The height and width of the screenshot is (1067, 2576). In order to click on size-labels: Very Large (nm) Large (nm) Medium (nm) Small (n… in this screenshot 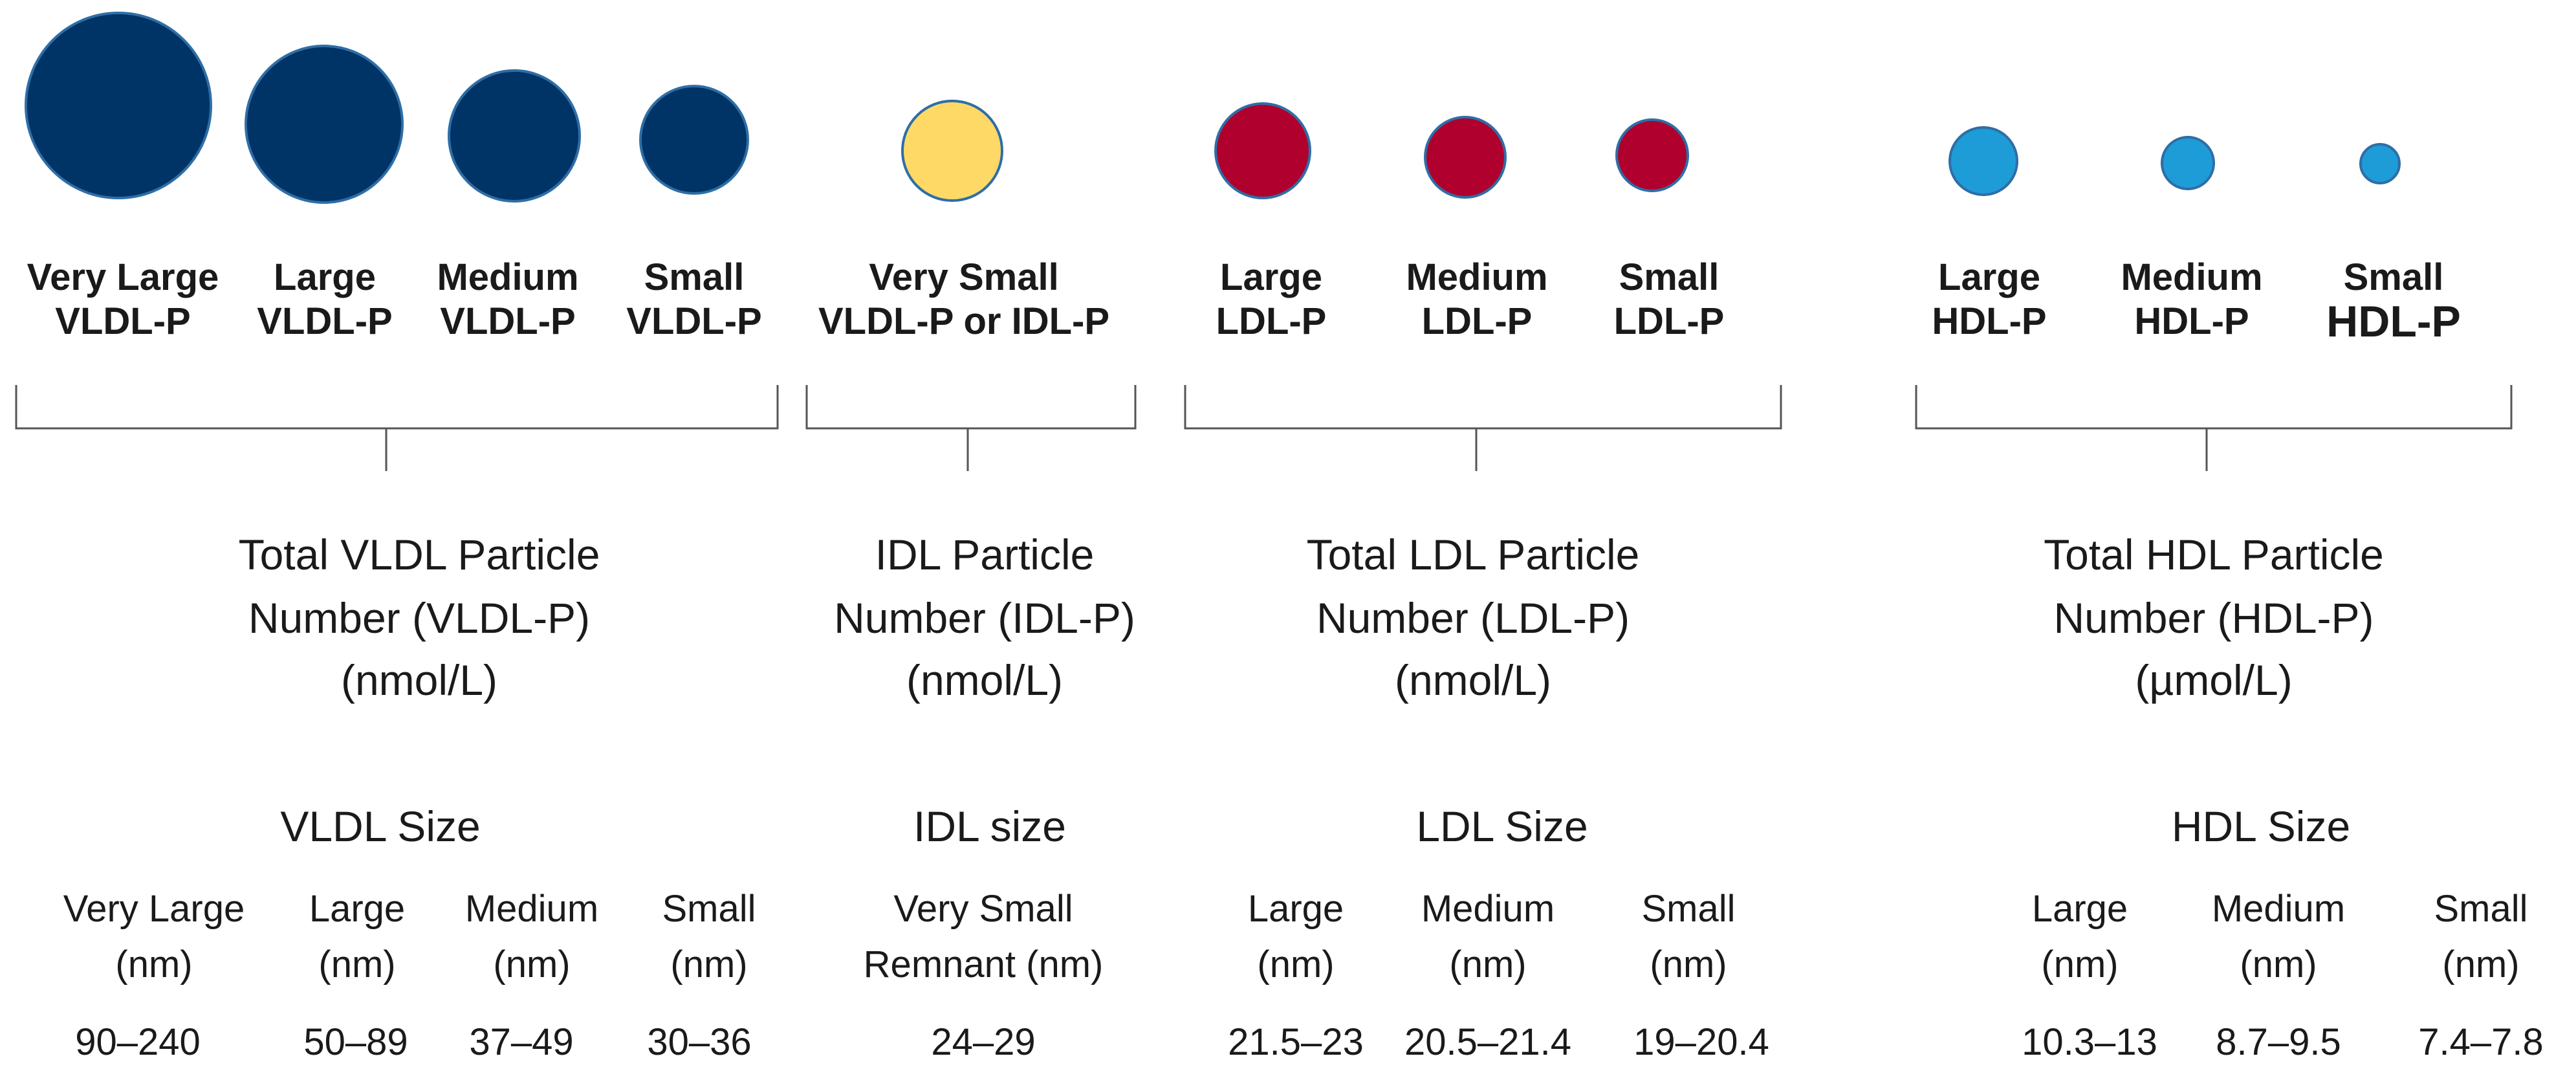, I will do `click(1295, 936)`.